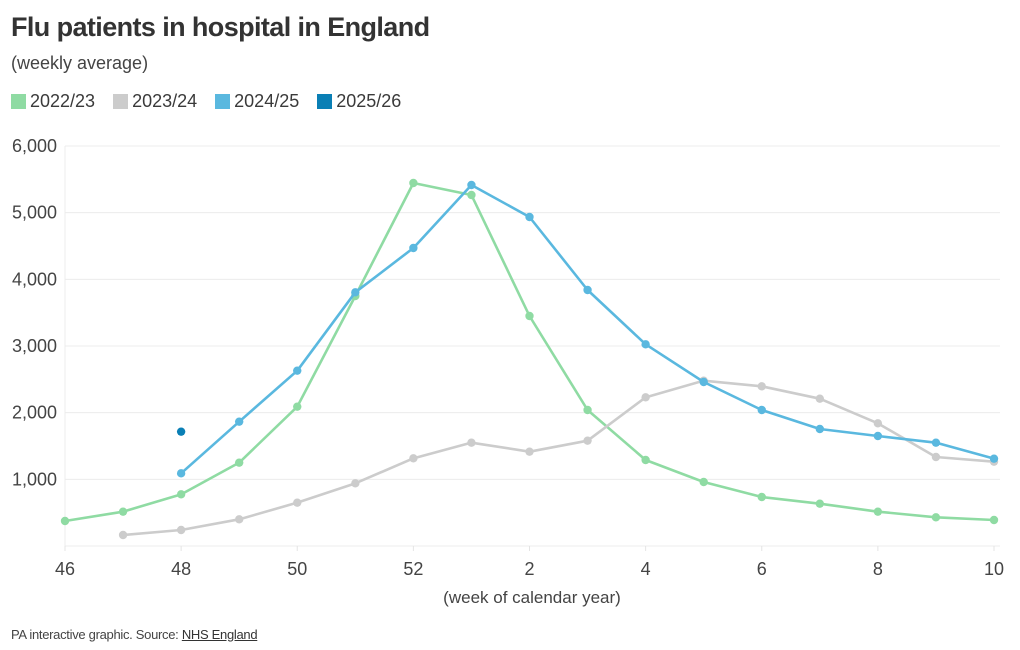 This screenshot has height=650, width=1020. What do you see at coordinates (80, 63) in the screenshot?
I see `chart-subtitle: (weekly average)` at bounding box center [80, 63].